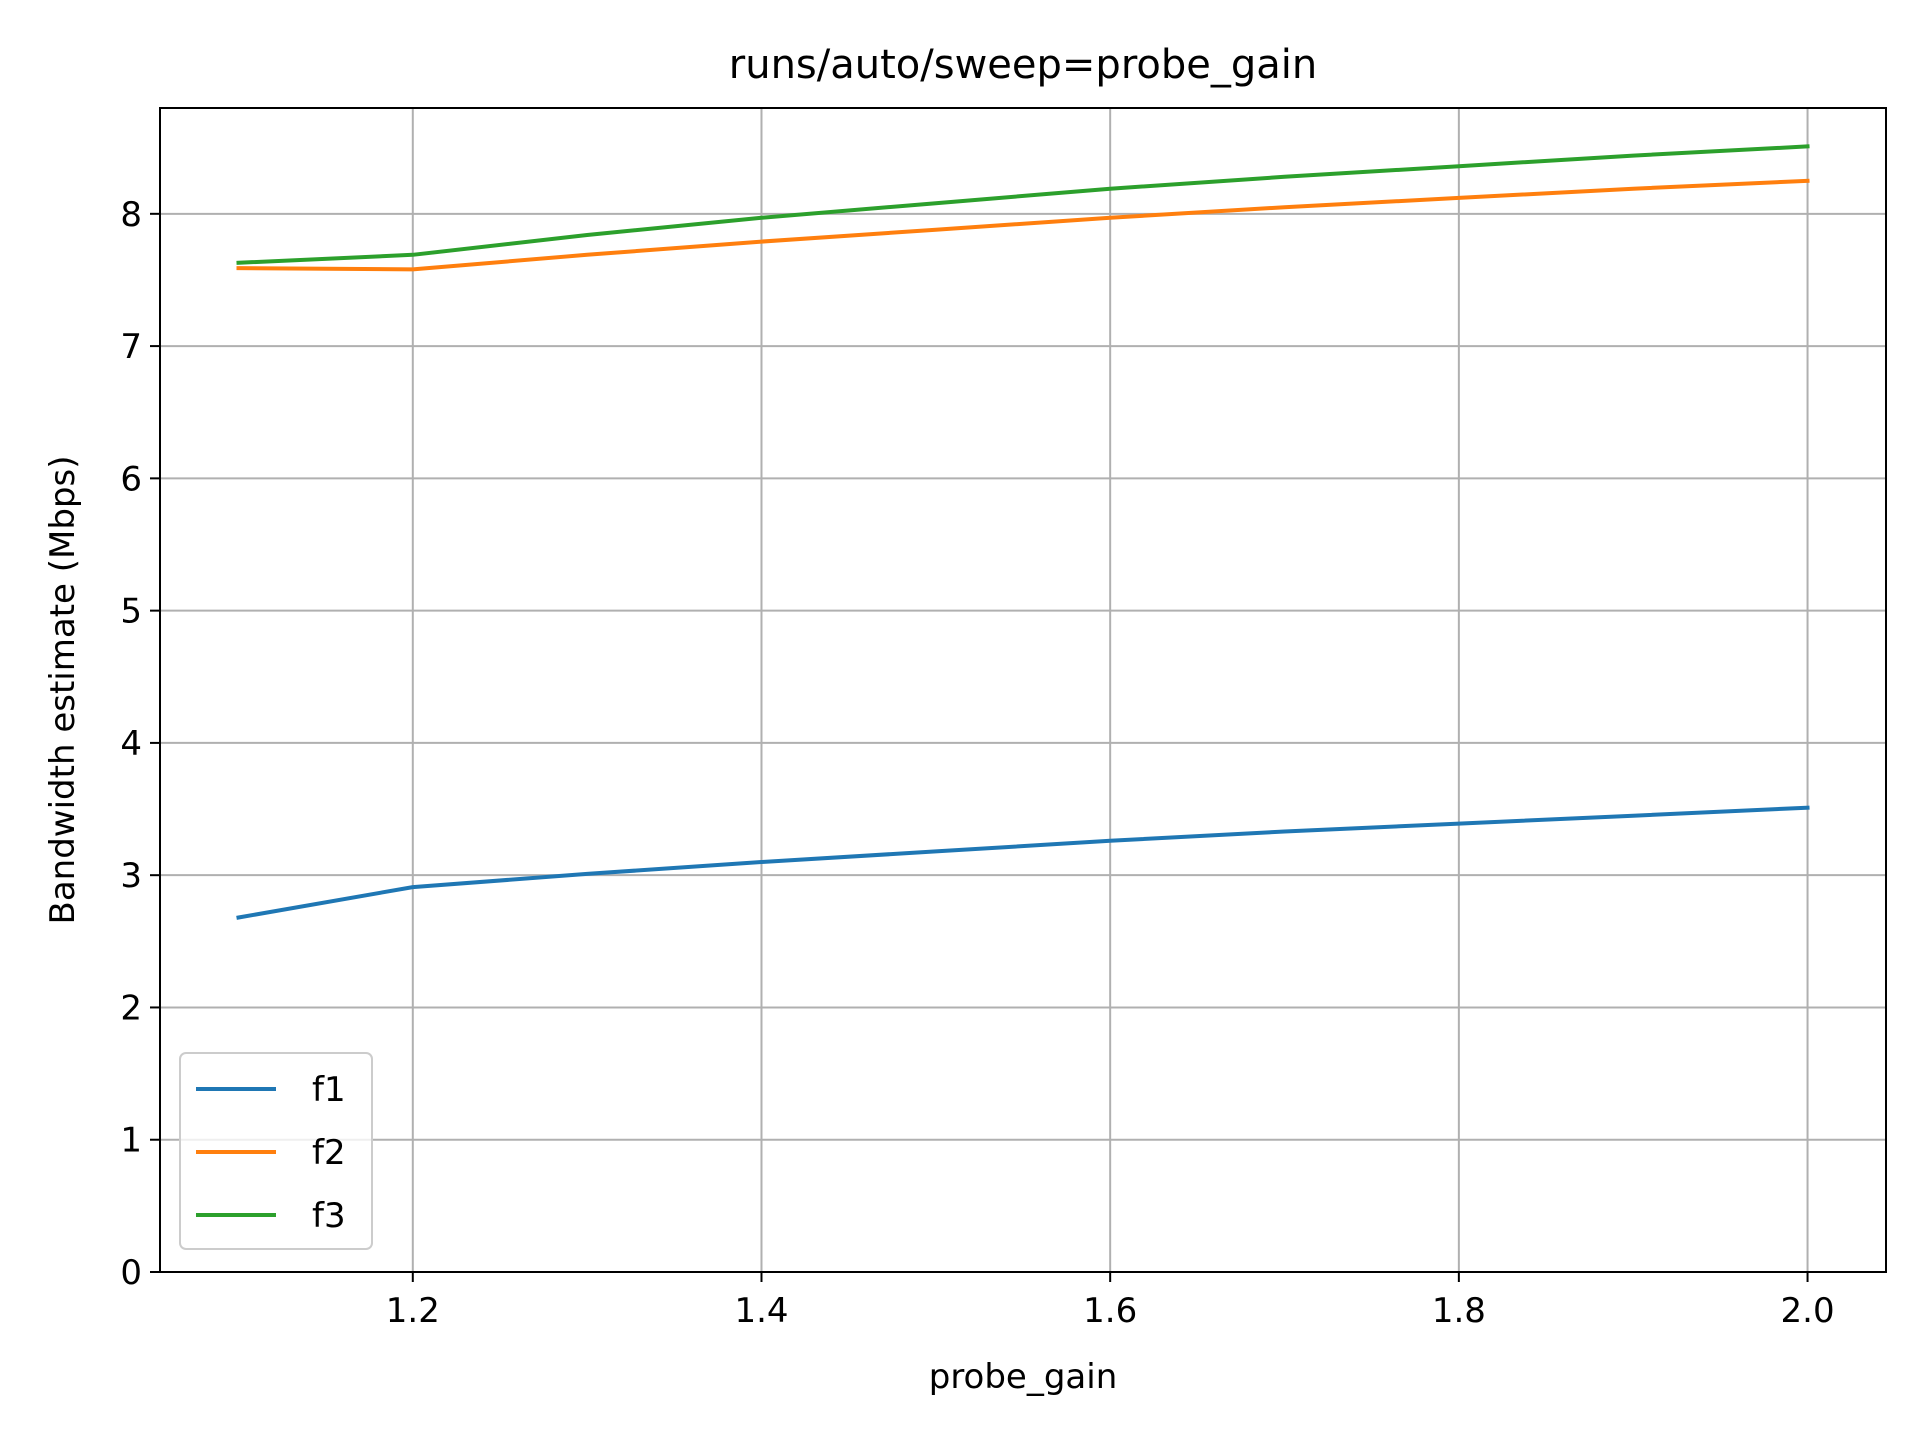 The image size is (1920, 1440). Describe the element at coordinates (131, 479) in the screenshot. I see `y-tick-label: 6` at that location.